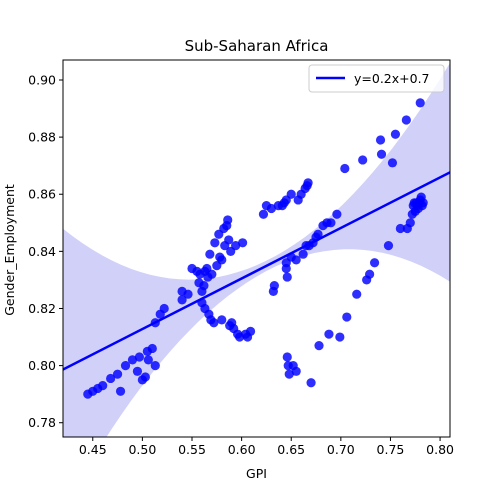 The width and height of the screenshot is (500, 500). I want to click on x-tick-label: 0.50, so click(142, 449).